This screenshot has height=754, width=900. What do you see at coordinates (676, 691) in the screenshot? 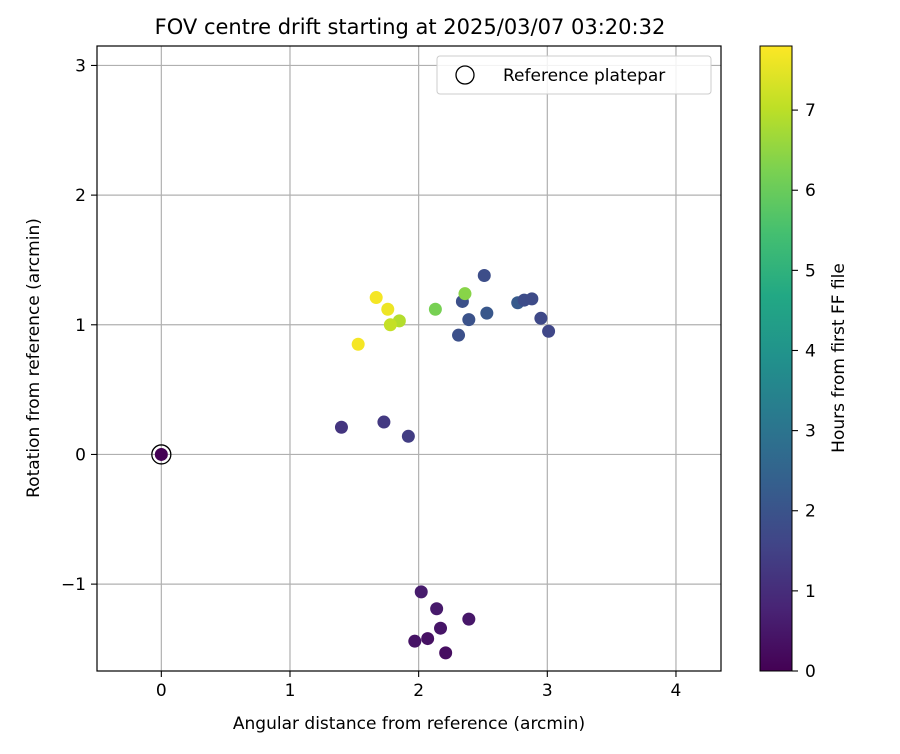
I see `x-tick-label: 4` at bounding box center [676, 691].